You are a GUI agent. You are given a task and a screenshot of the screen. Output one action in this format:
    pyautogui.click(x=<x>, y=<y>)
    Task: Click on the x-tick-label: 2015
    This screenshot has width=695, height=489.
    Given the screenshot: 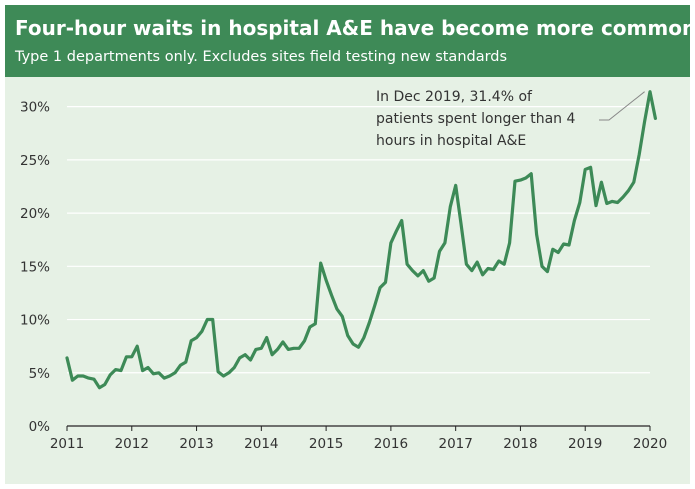 What is the action you would take?
    pyautogui.click(x=326, y=444)
    